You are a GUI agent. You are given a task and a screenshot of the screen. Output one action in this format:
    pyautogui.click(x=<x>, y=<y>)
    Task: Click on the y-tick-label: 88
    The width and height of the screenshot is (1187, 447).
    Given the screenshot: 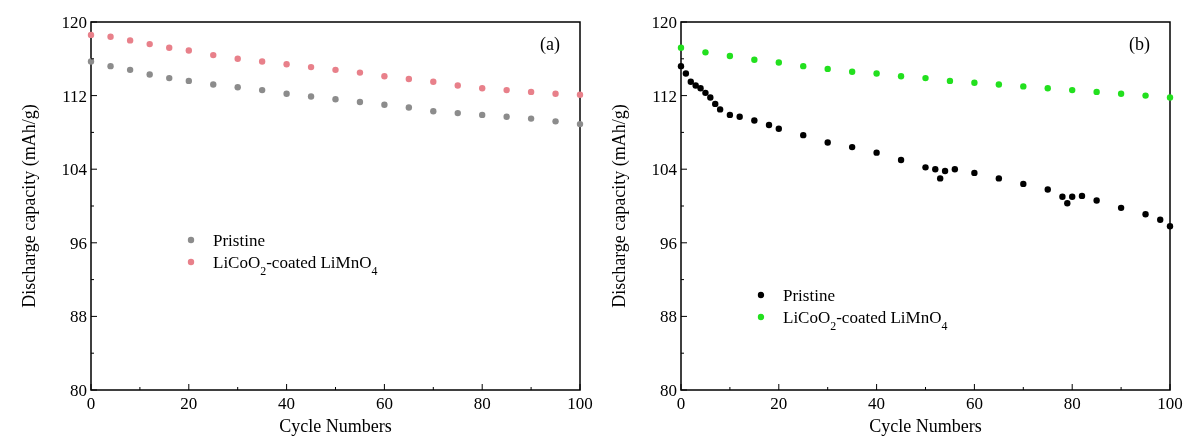 What is the action you would take?
    pyautogui.click(x=78, y=317)
    